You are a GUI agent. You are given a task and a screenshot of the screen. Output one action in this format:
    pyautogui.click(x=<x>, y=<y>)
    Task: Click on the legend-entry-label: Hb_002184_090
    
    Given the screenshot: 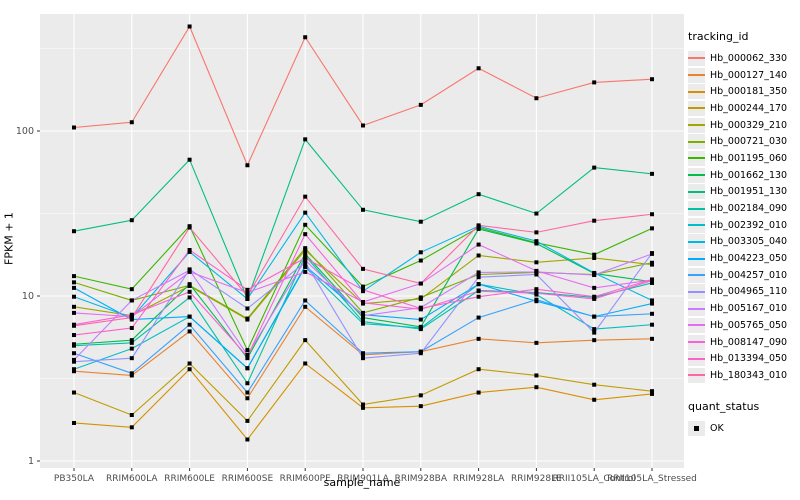 What is the action you would take?
    pyautogui.click(x=749, y=209)
    